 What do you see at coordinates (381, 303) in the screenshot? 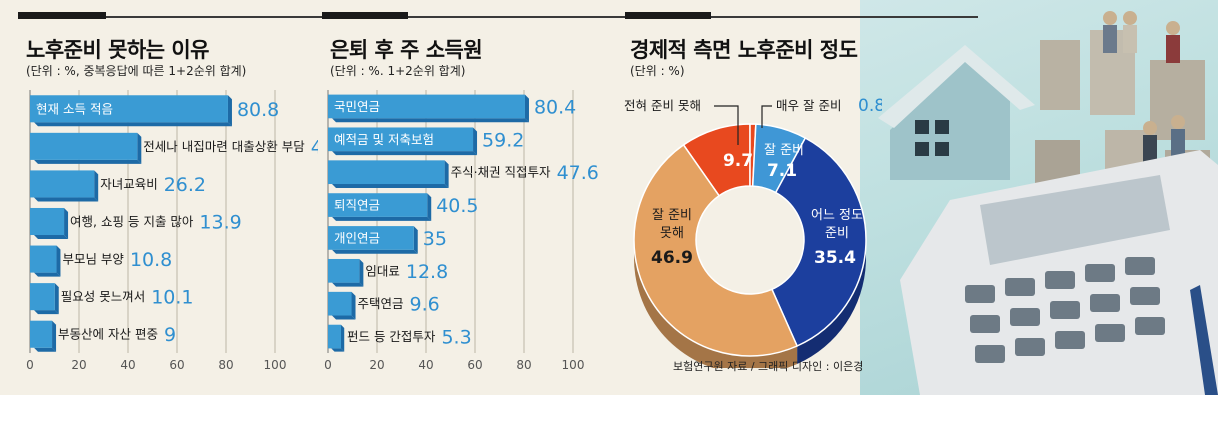
I see `income-category-label: 주택연금` at bounding box center [381, 303].